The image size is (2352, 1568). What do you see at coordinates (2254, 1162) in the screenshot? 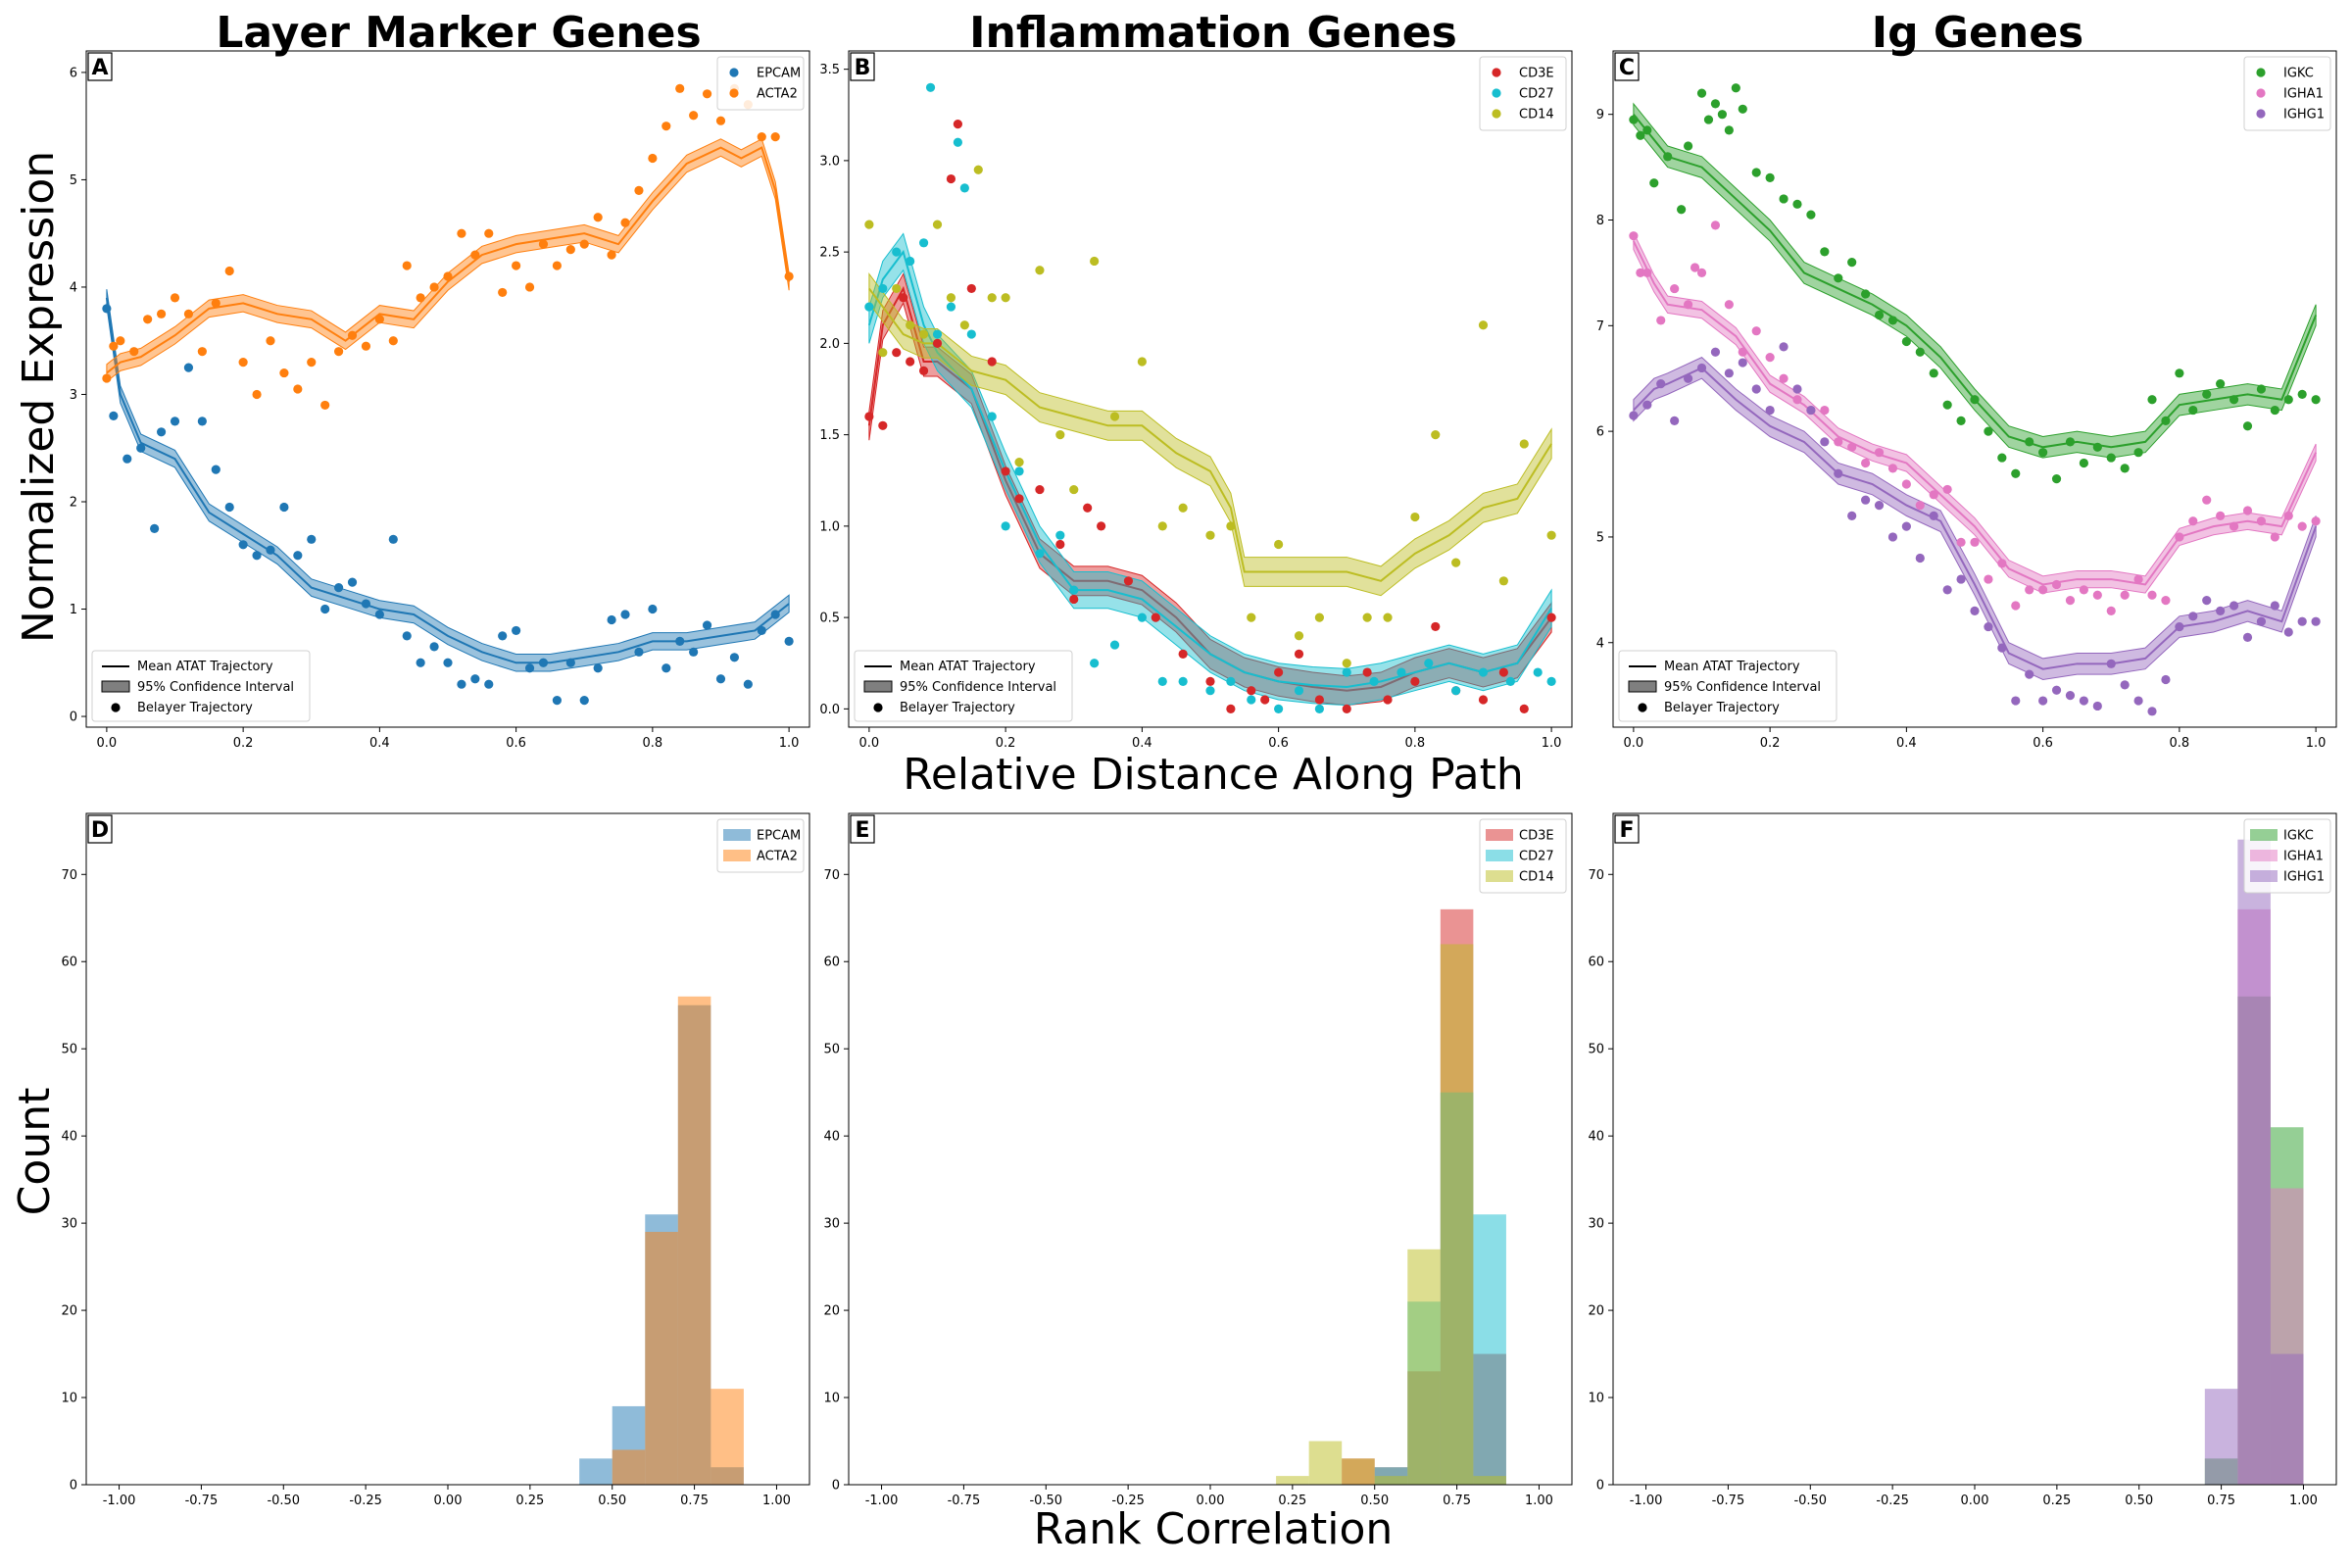
I see `plot-area` at bounding box center [2254, 1162].